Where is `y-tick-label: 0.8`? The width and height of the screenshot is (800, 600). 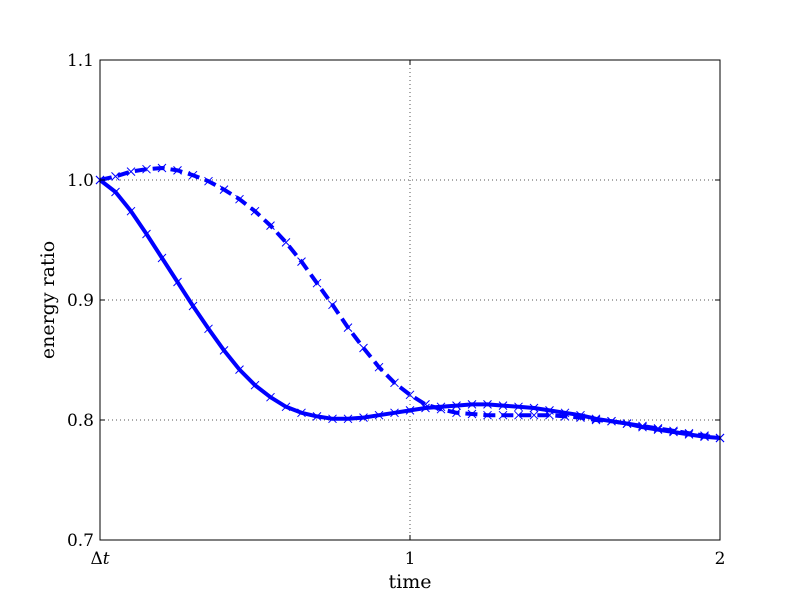
y-tick-label: 0.8 is located at coordinates (80, 421).